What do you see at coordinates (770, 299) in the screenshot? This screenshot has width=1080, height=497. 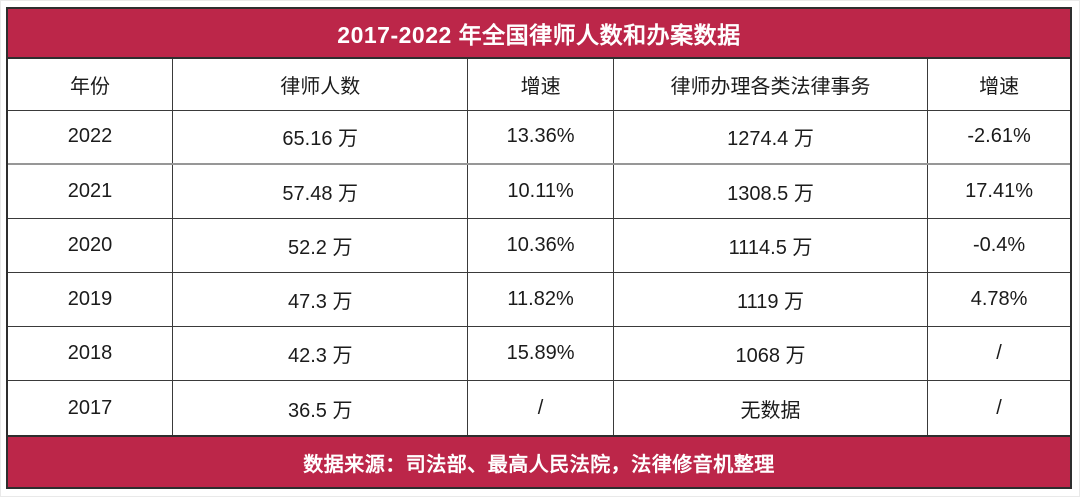 I see `cases-count-cell: 1119 万` at bounding box center [770, 299].